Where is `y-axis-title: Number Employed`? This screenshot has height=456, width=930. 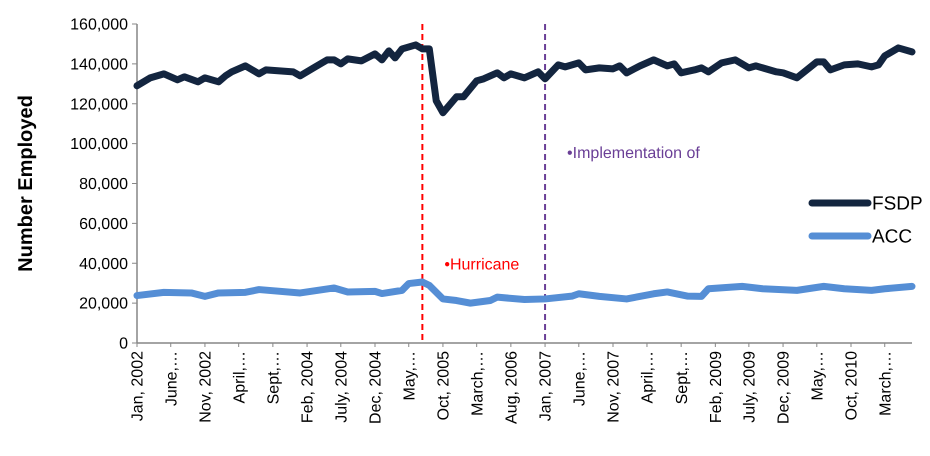
y-axis-title: Number Employed is located at coordinates (26, 183).